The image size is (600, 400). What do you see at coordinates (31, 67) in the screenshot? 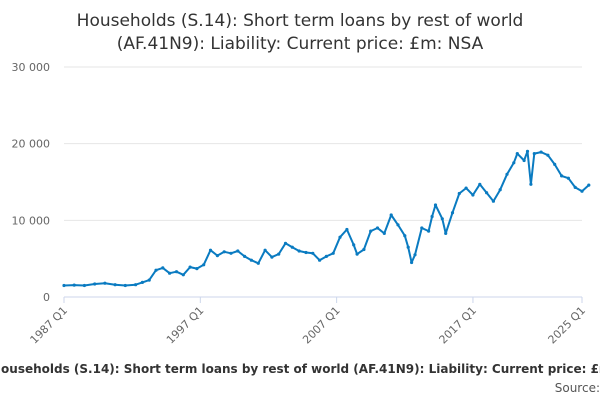
I see `y-tick-label: 30 000` at bounding box center [31, 67].